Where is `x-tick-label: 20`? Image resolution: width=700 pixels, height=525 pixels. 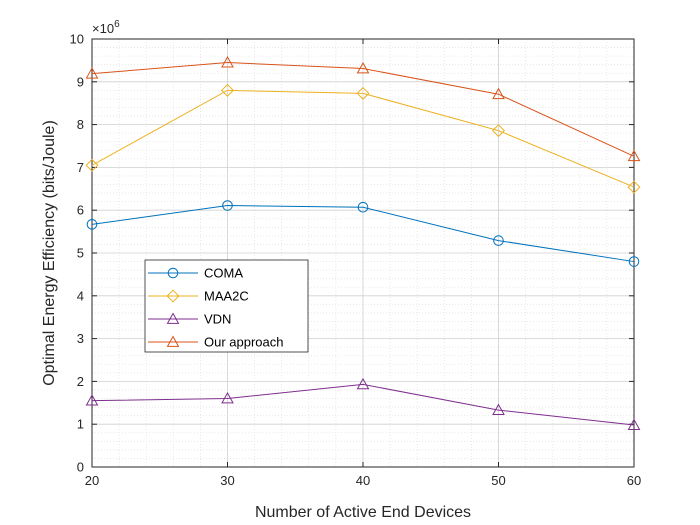
x-tick-label: 20 is located at coordinates (92, 480).